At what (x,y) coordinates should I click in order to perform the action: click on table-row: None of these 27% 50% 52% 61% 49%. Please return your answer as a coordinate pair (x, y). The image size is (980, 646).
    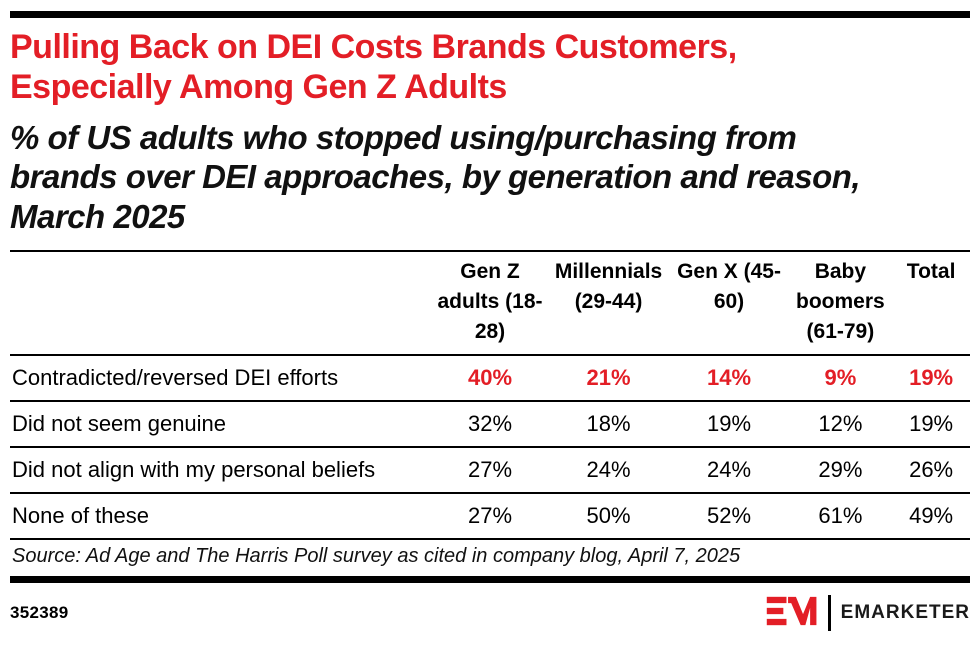
    Looking at the image, I should click on (490, 516).